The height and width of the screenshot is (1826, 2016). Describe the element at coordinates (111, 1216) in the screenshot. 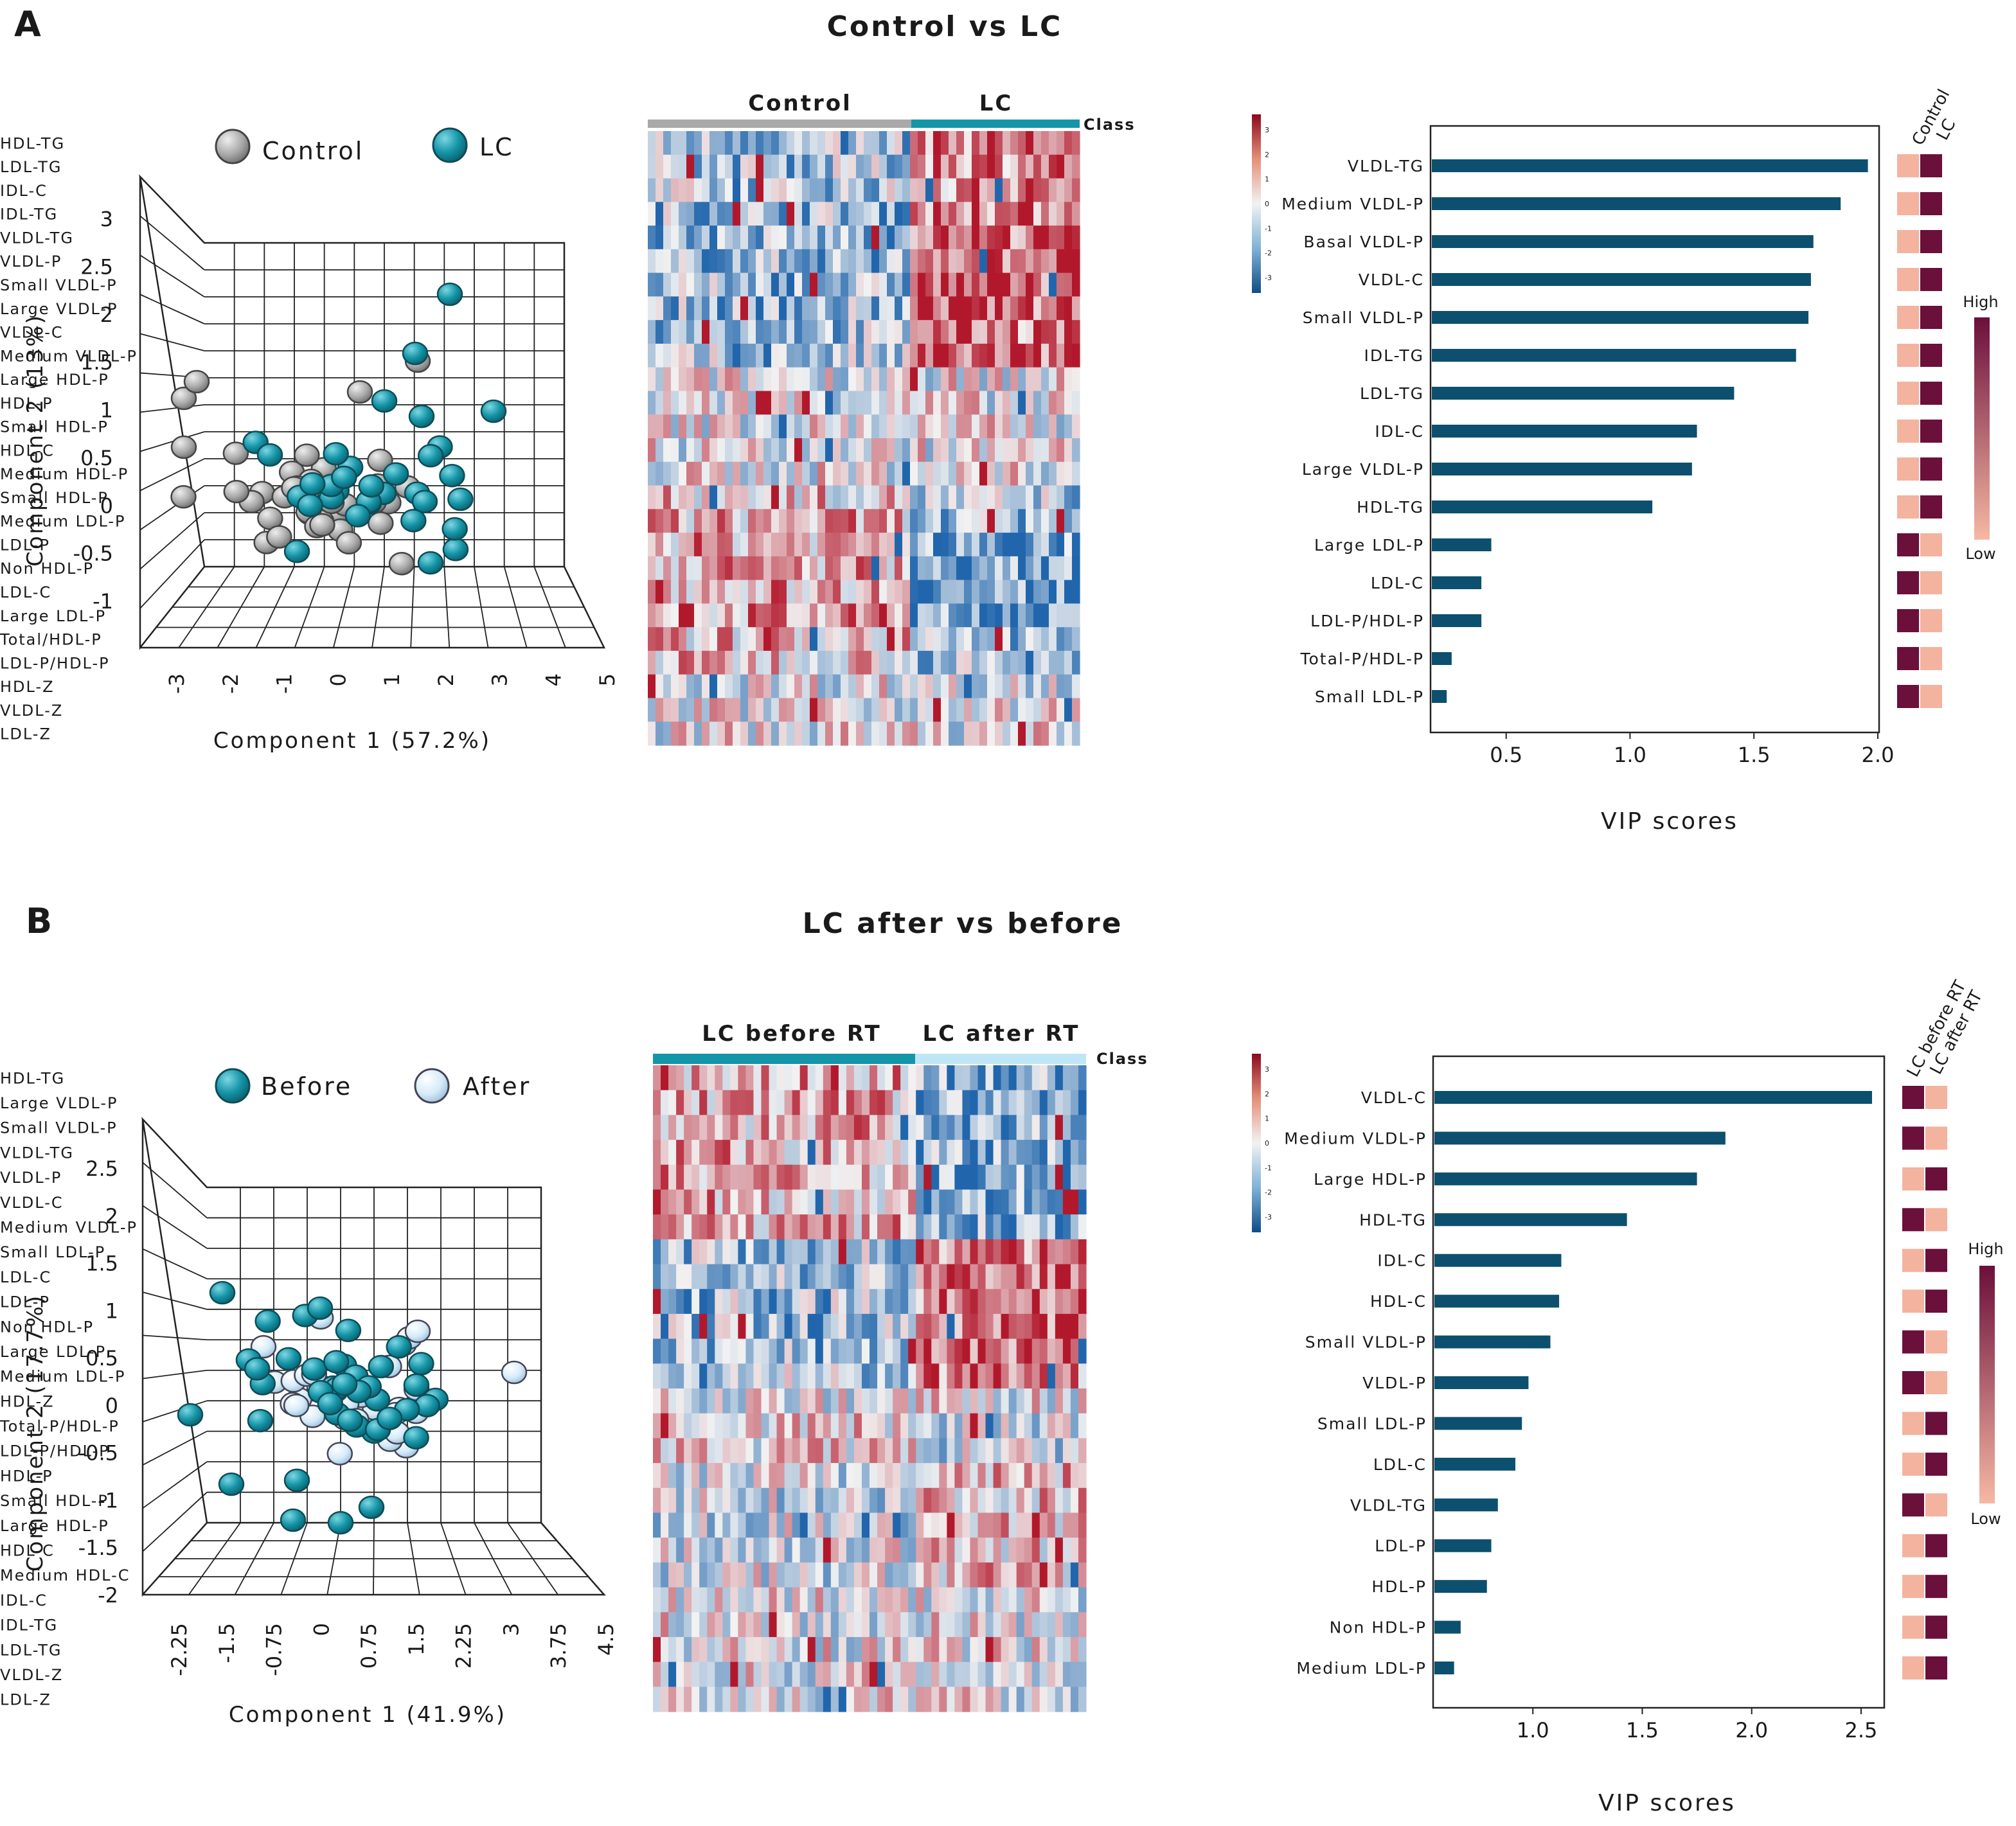

I see `y-tick-label: 2` at that location.